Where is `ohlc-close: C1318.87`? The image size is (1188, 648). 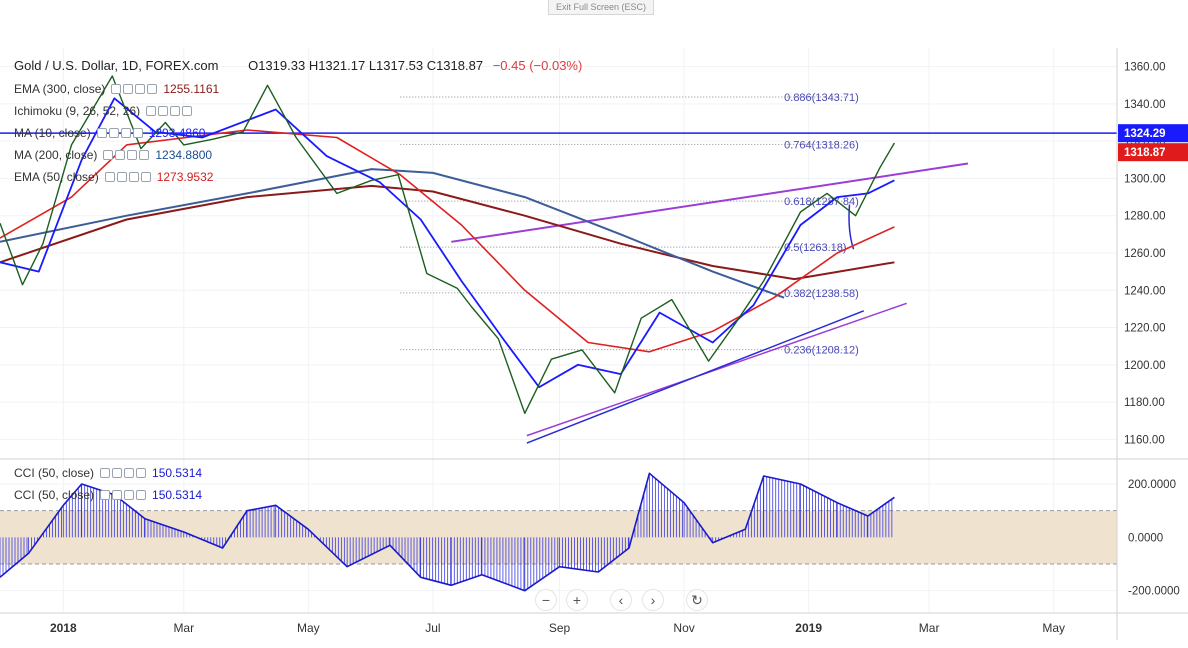
ohlc-close: C1318.87 is located at coordinates (455, 65).